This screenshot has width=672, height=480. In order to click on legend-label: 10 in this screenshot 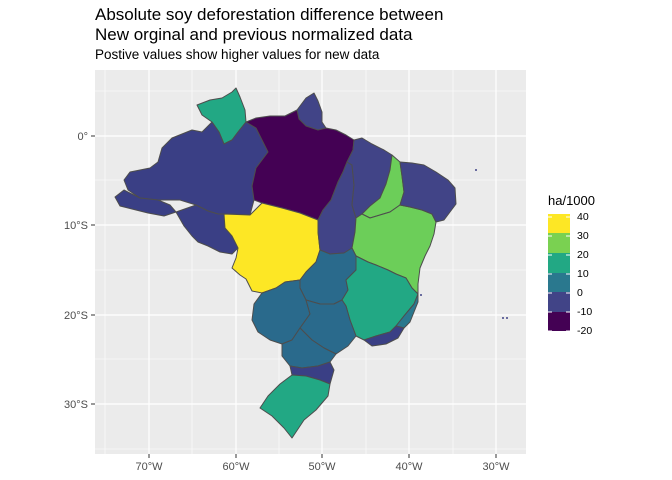, I will do `click(583, 274)`.